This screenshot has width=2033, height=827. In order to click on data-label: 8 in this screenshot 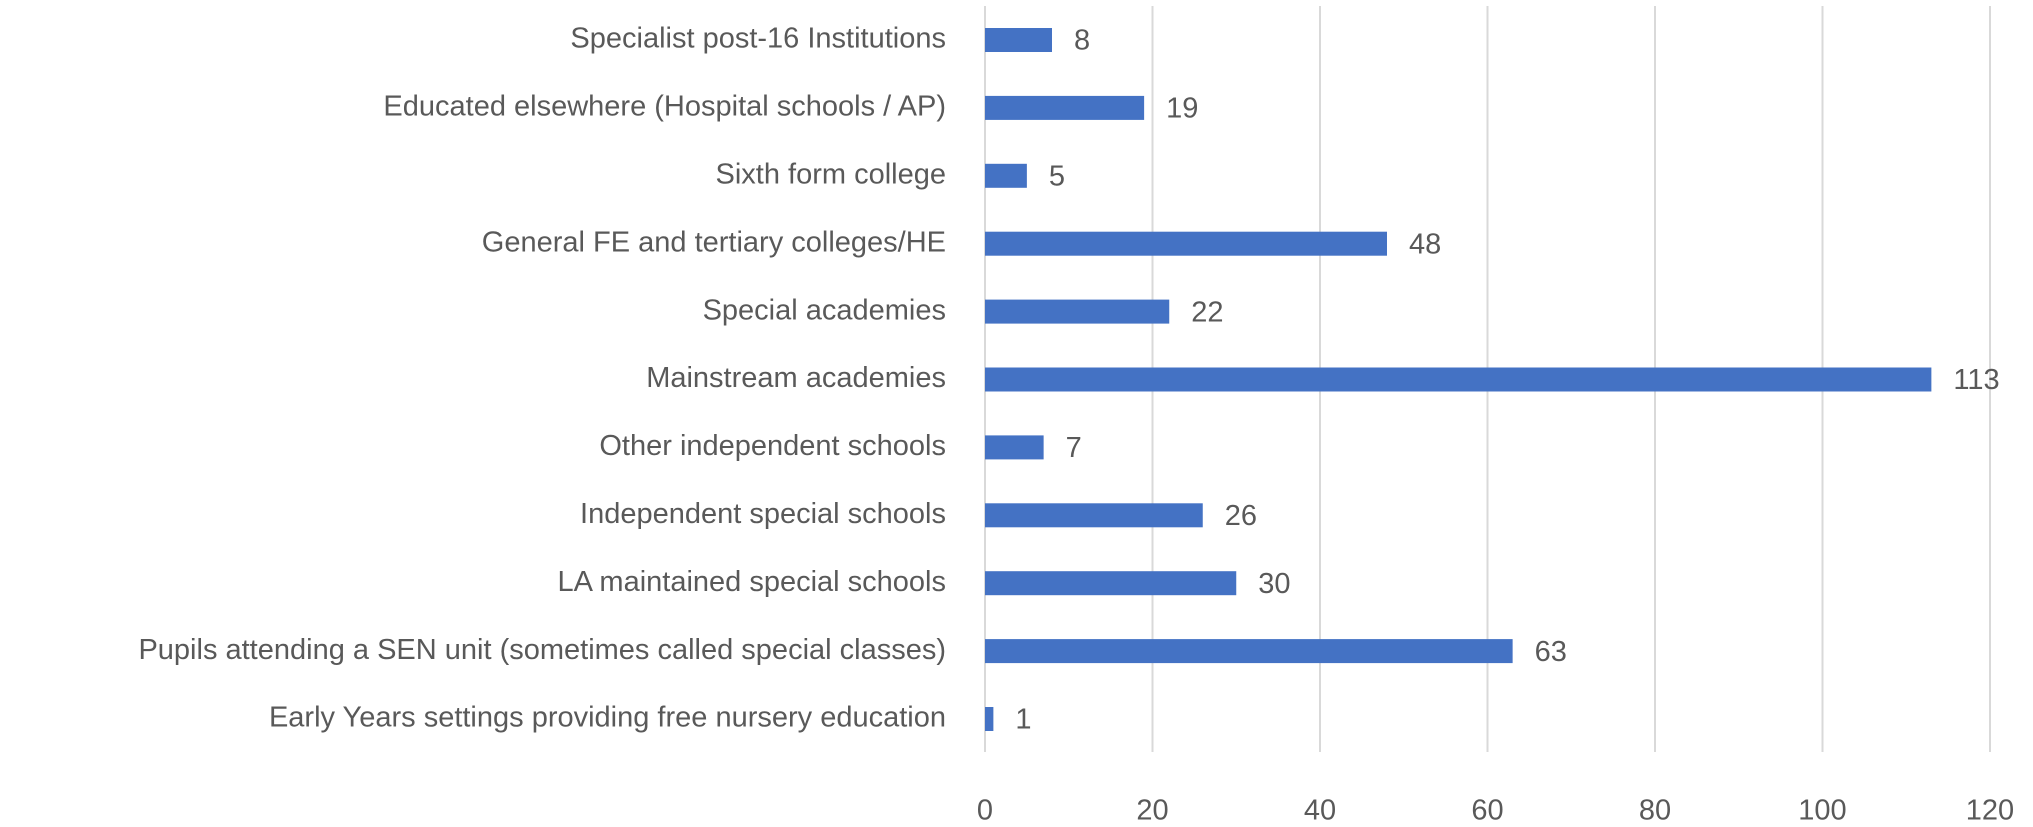, I will do `click(1082, 41)`.